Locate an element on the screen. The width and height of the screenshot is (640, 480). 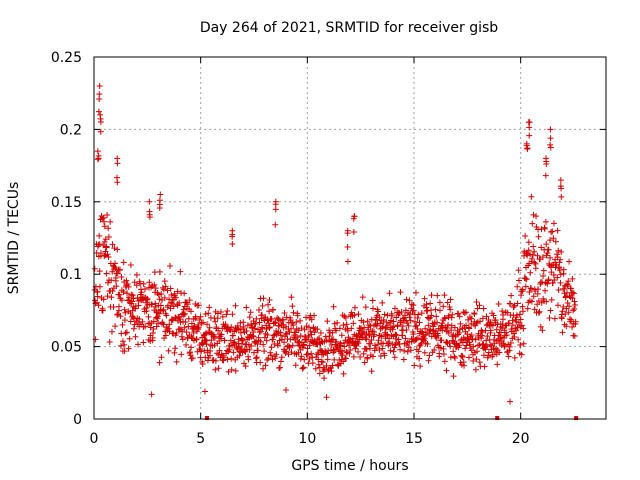
y-tick-label: 0 is located at coordinates (77, 420).